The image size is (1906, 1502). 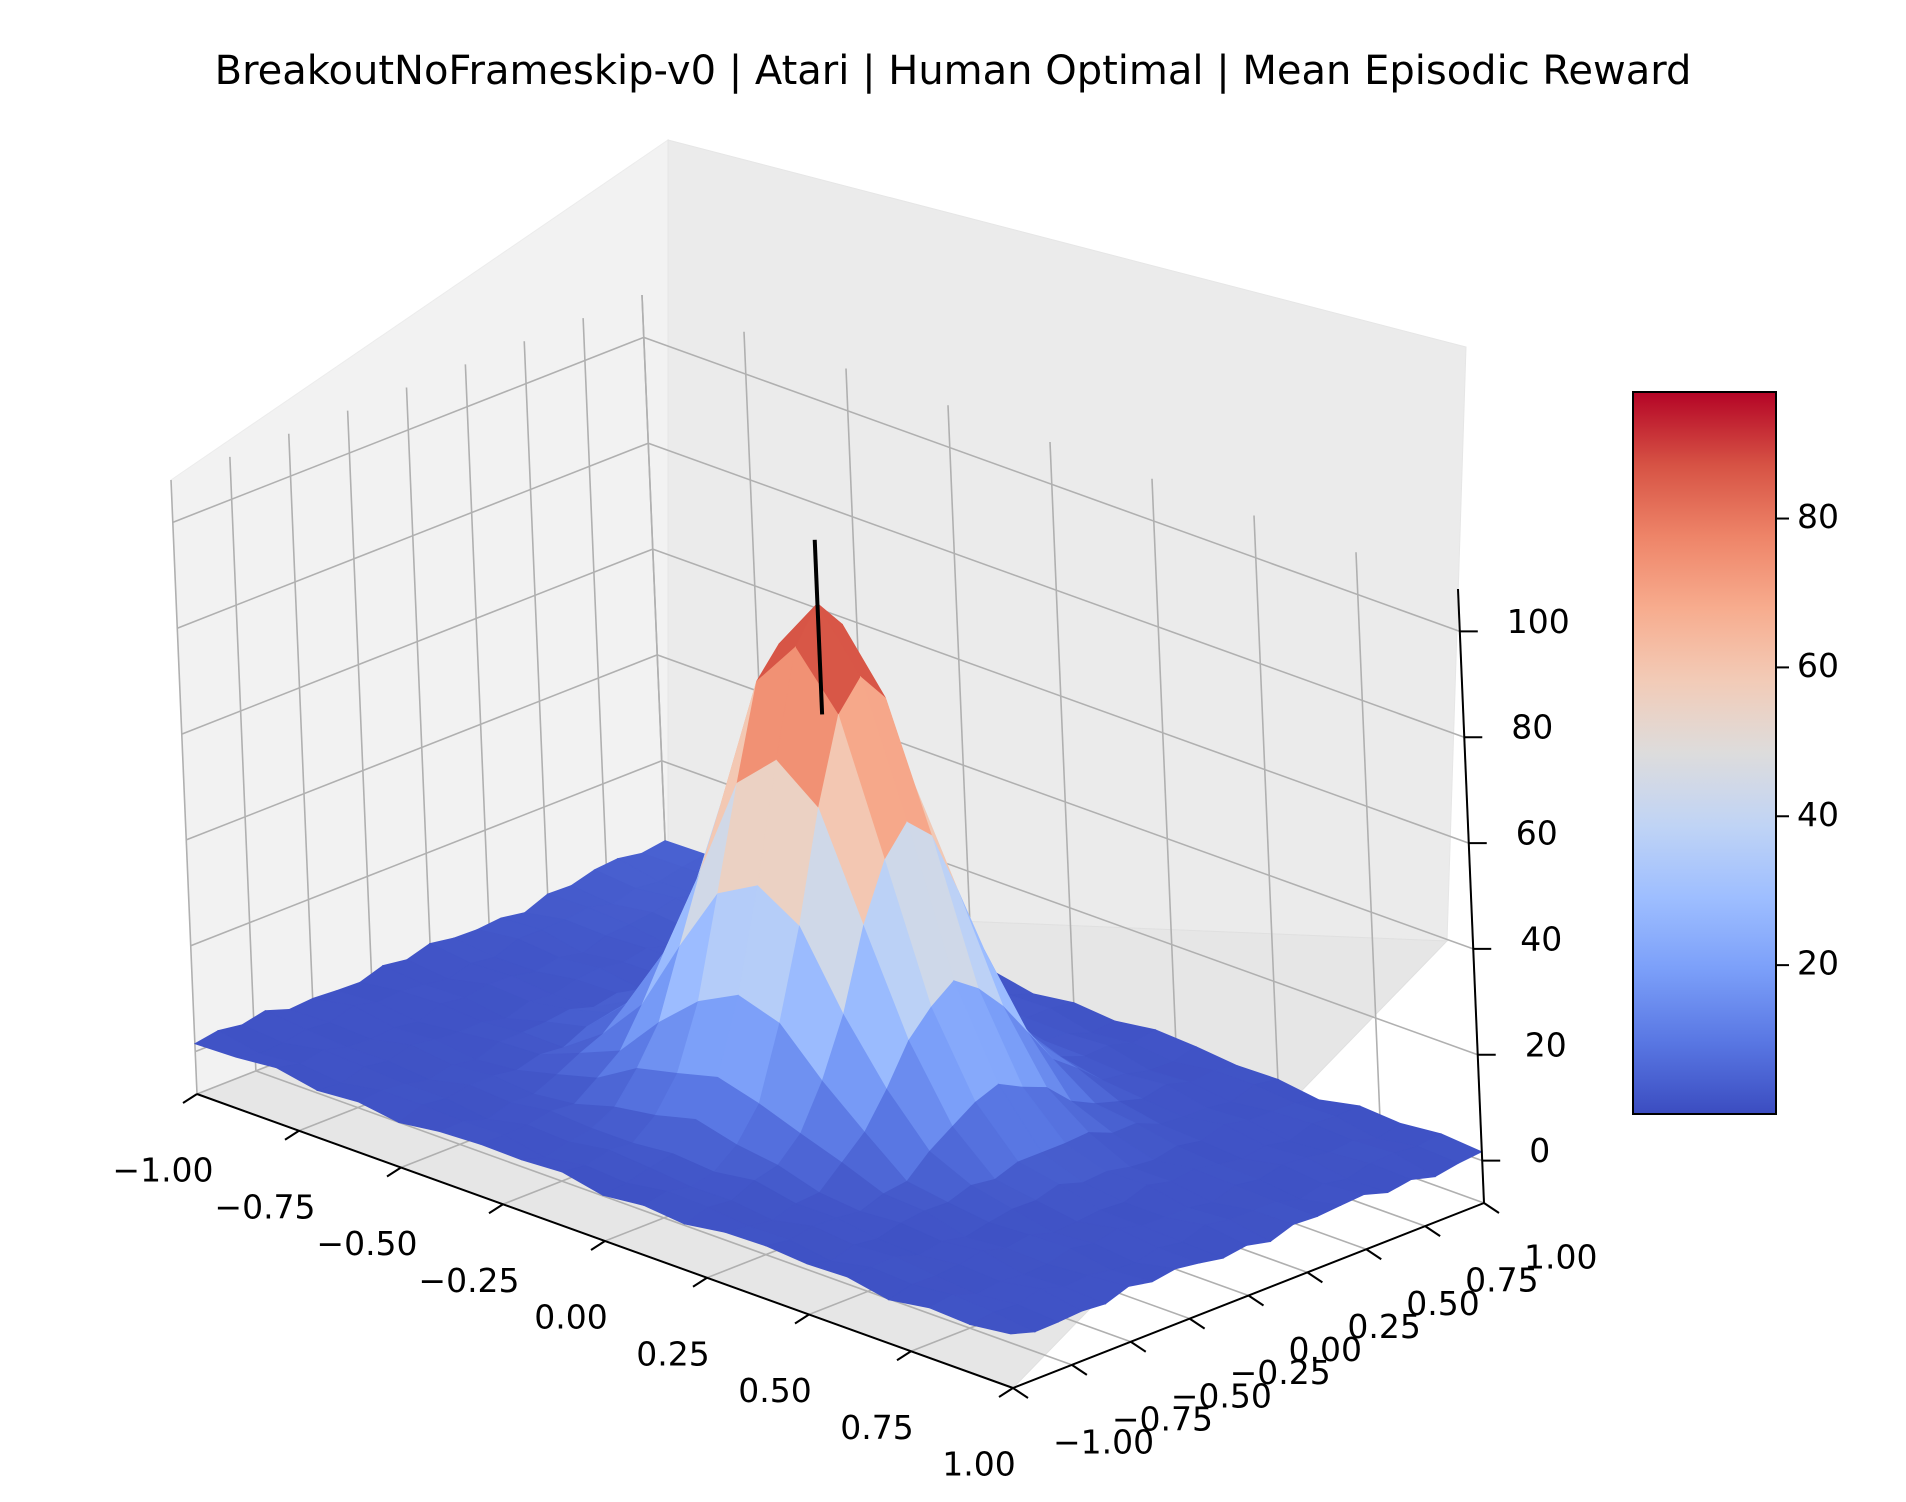 What do you see at coordinates (1221, 1395) in the screenshot?
I see `y-tick-label: −0.50` at bounding box center [1221, 1395].